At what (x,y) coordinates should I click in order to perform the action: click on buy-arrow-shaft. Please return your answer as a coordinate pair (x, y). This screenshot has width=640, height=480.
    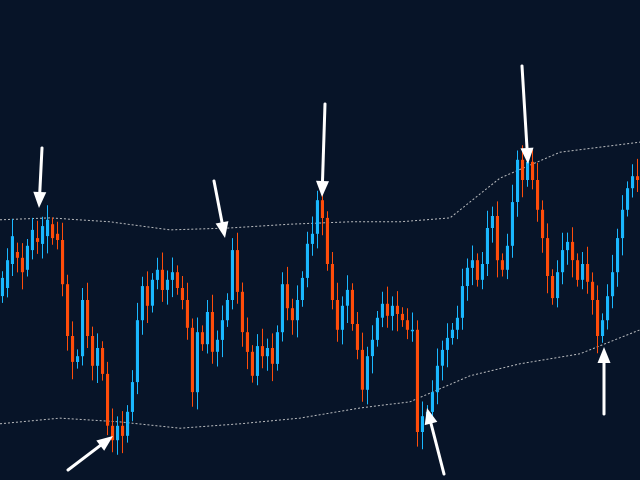
    Looking at the image, I should click on (84, 458).